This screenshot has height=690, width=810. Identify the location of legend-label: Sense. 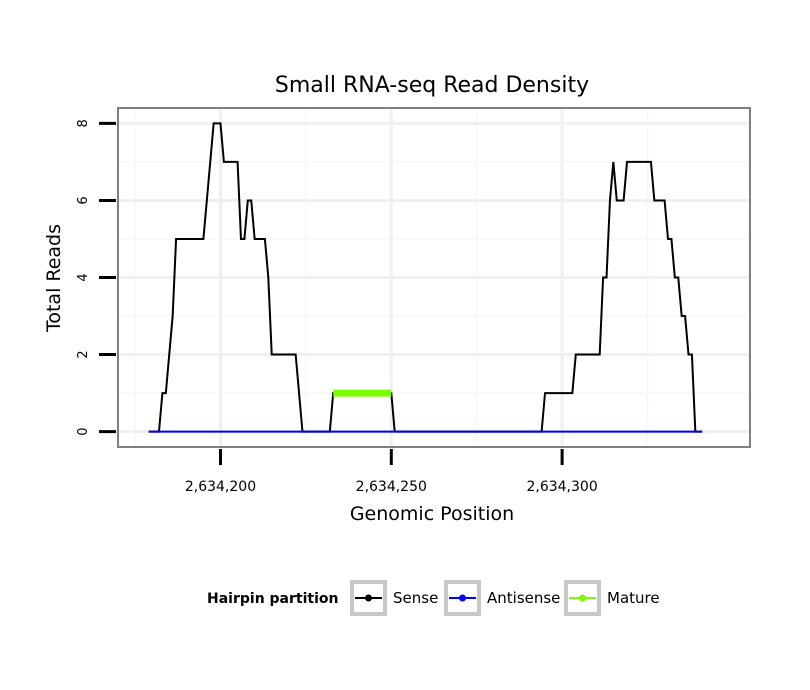
(415, 598).